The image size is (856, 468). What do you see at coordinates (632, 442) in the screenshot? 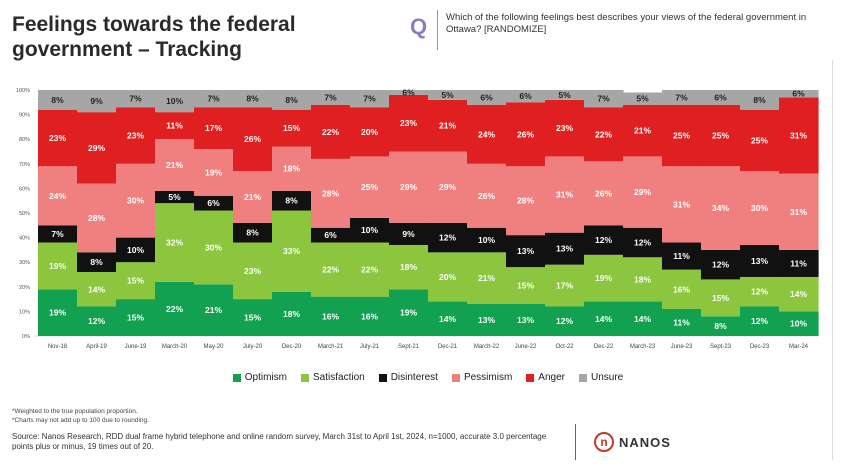
I see `nanos-logo: n NANOS` at bounding box center [632, 442].